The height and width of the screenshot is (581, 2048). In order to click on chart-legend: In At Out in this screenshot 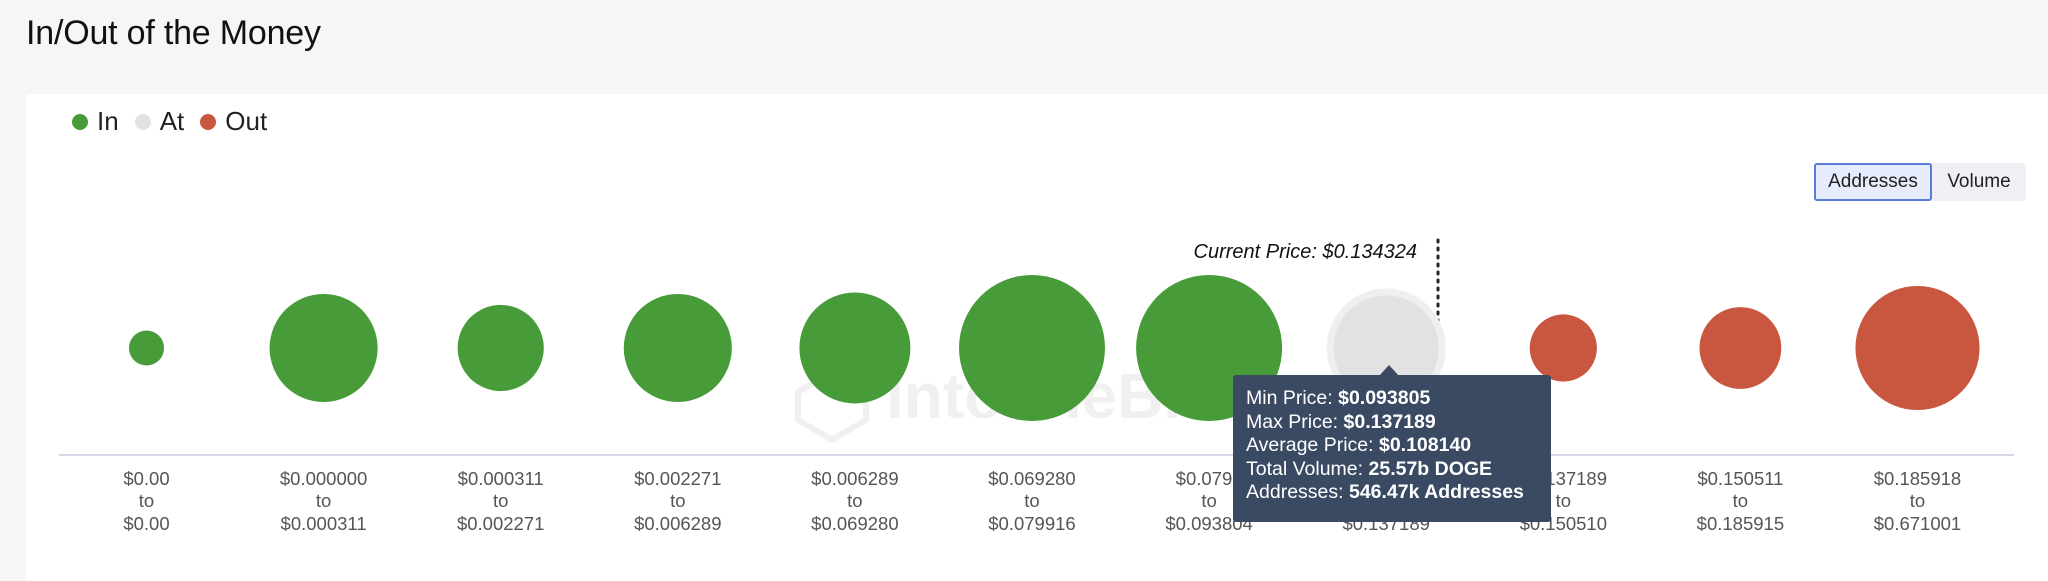, I will do `click(169, 121)`.